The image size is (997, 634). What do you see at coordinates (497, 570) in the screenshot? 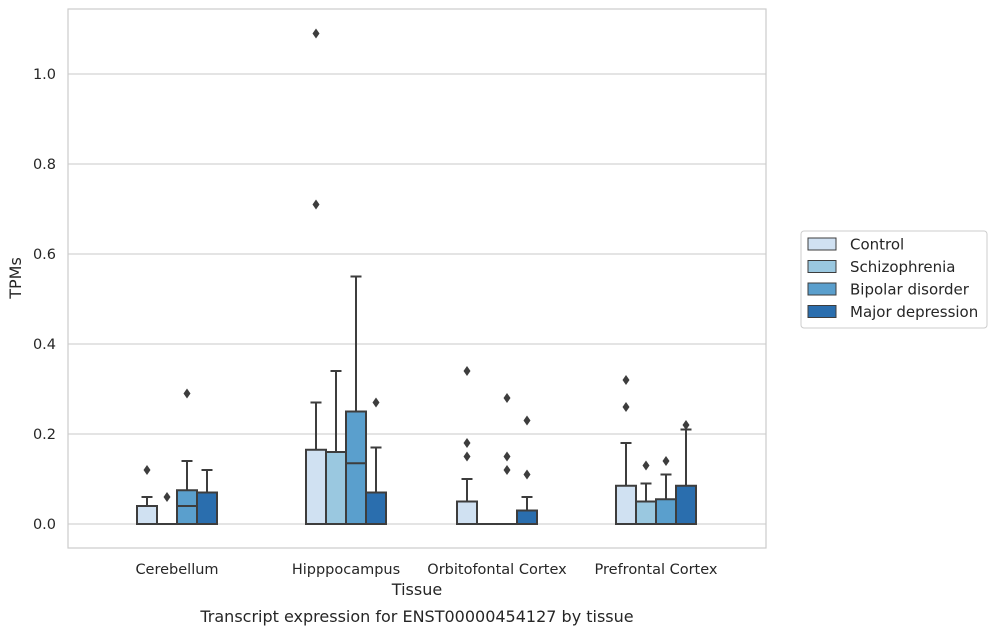
I see `x-tick-label: Orbitofontal Cortex` at bounding box center [497, 570].